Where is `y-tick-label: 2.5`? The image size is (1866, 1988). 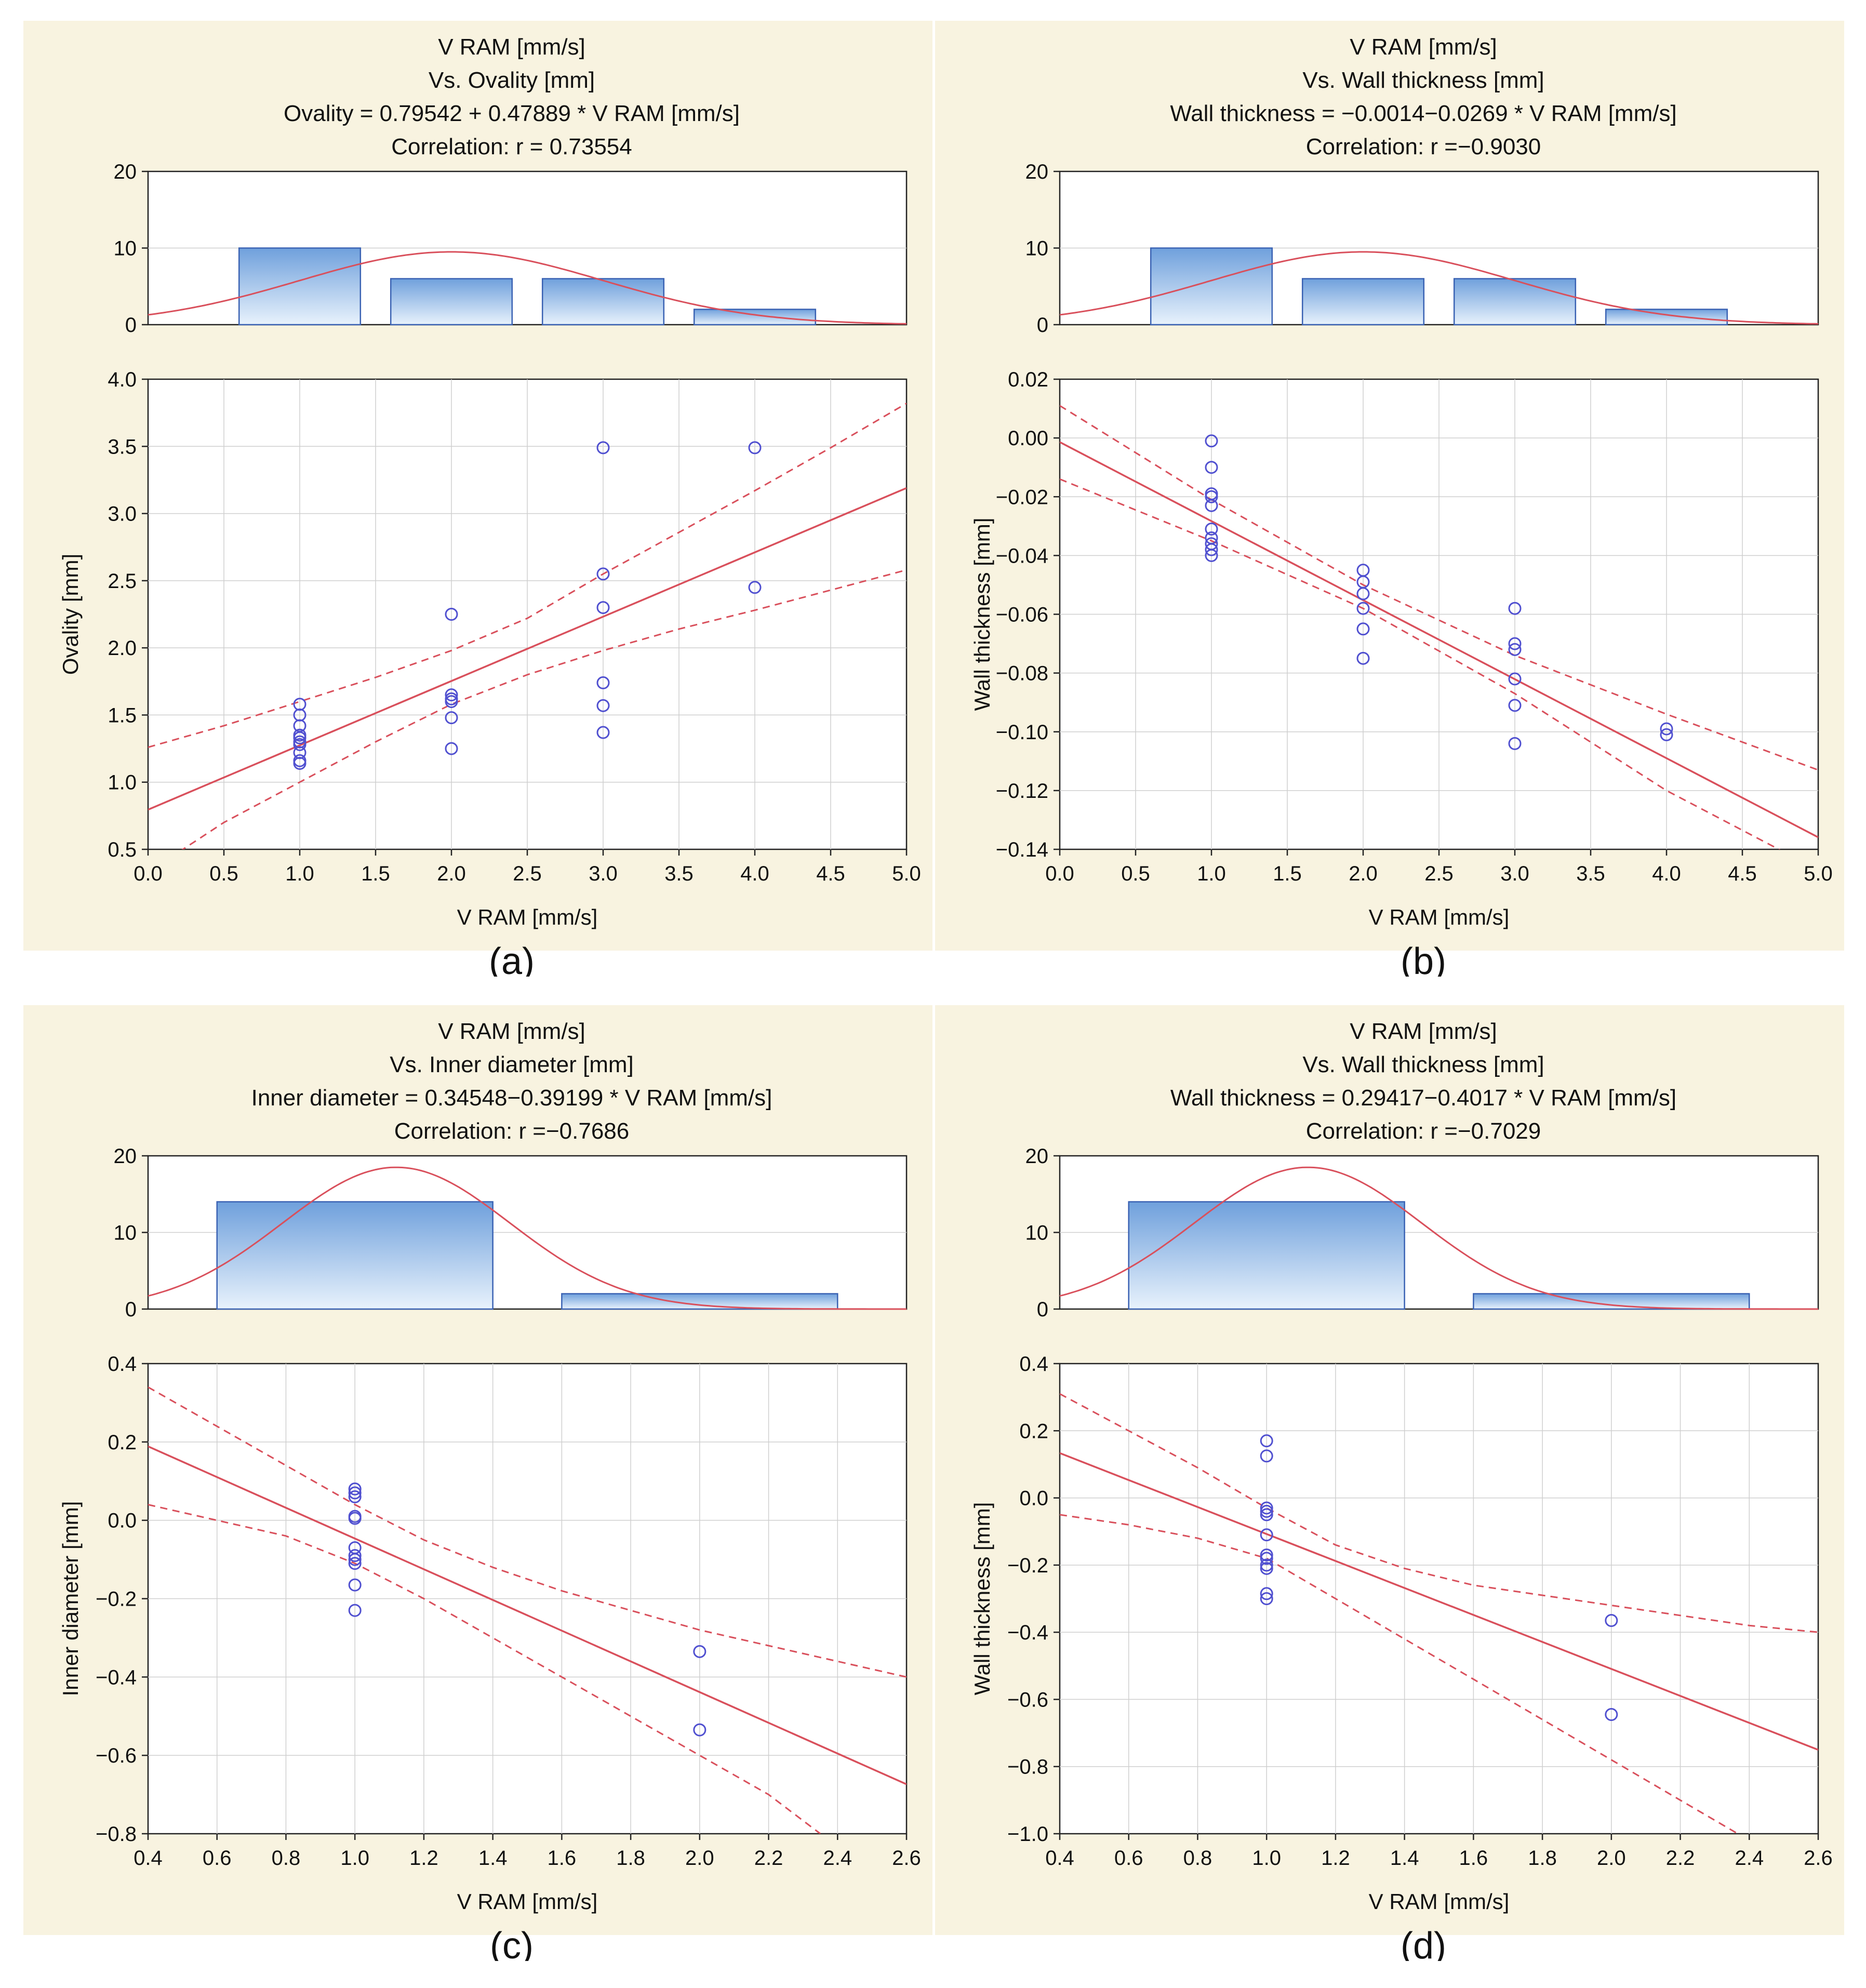 y-tick-label: 2.5 is located at coordinates (122, 581).